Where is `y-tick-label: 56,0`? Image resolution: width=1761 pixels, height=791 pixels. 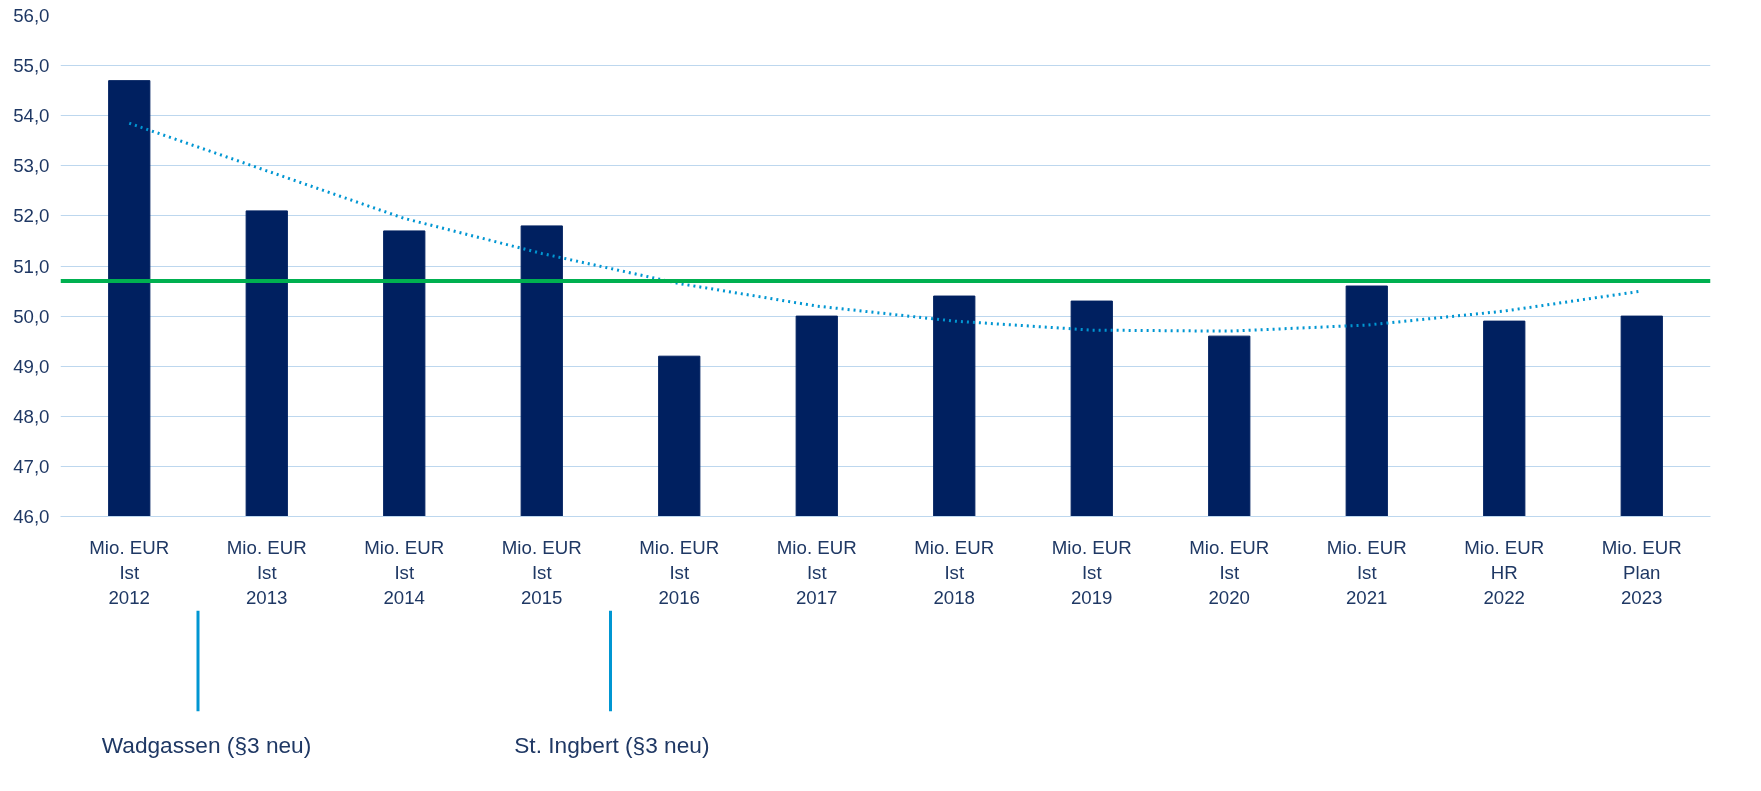 y-tick-label: 56,0 is located at coordinates (31, 15).